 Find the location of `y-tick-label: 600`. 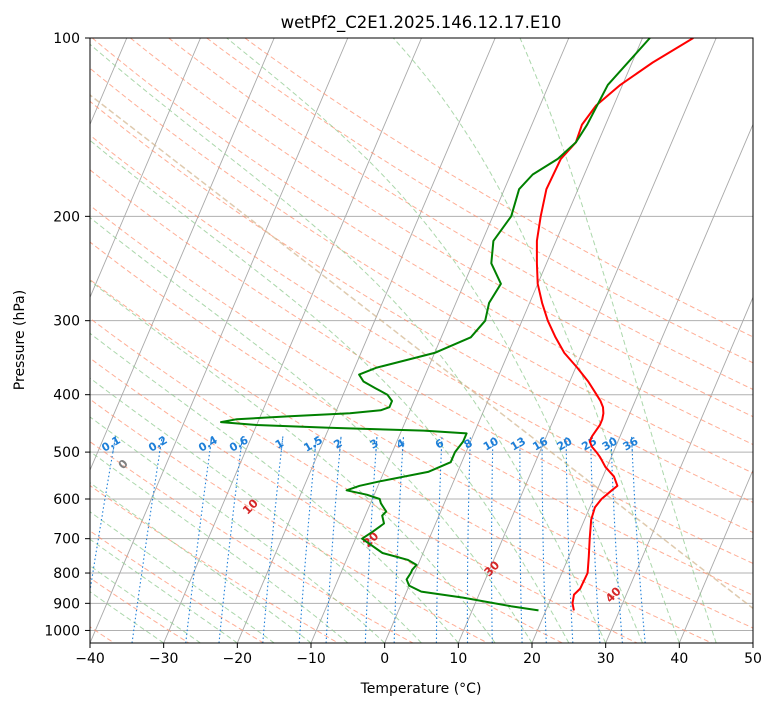

y-tick-label: 600 is located at coordinates (66, 500).